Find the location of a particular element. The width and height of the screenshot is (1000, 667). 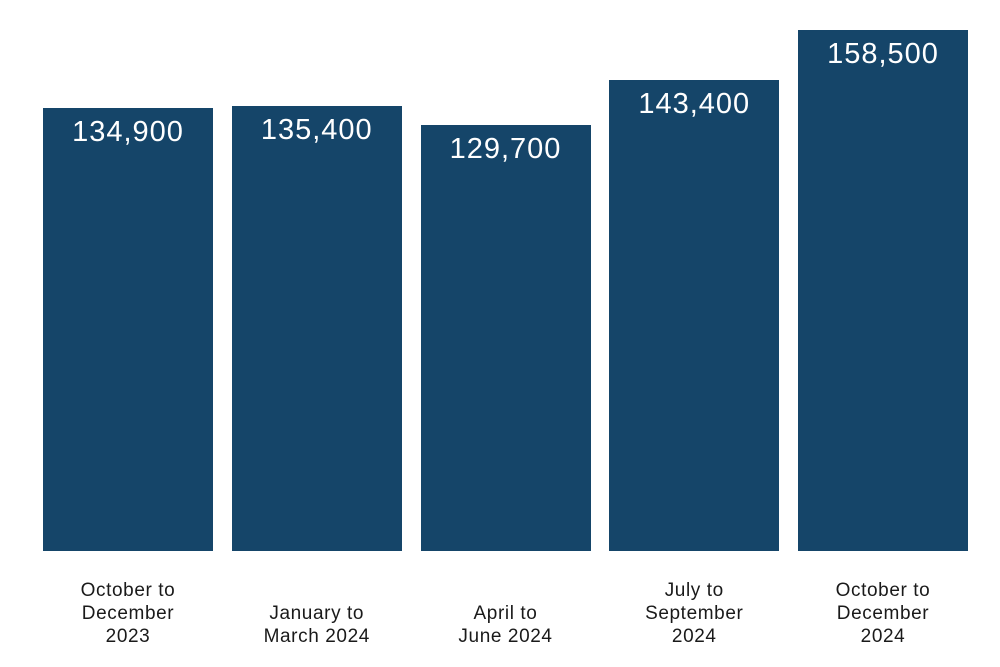

bar: 158,500 is located at coordinates (883, 290).